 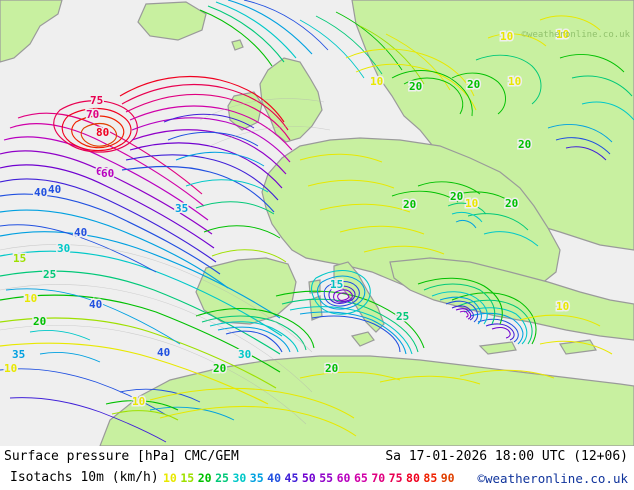 What do you see at coordinates (362, 339) in the screenshot?
I see `land-sicily` at bounding box center [362, 339].